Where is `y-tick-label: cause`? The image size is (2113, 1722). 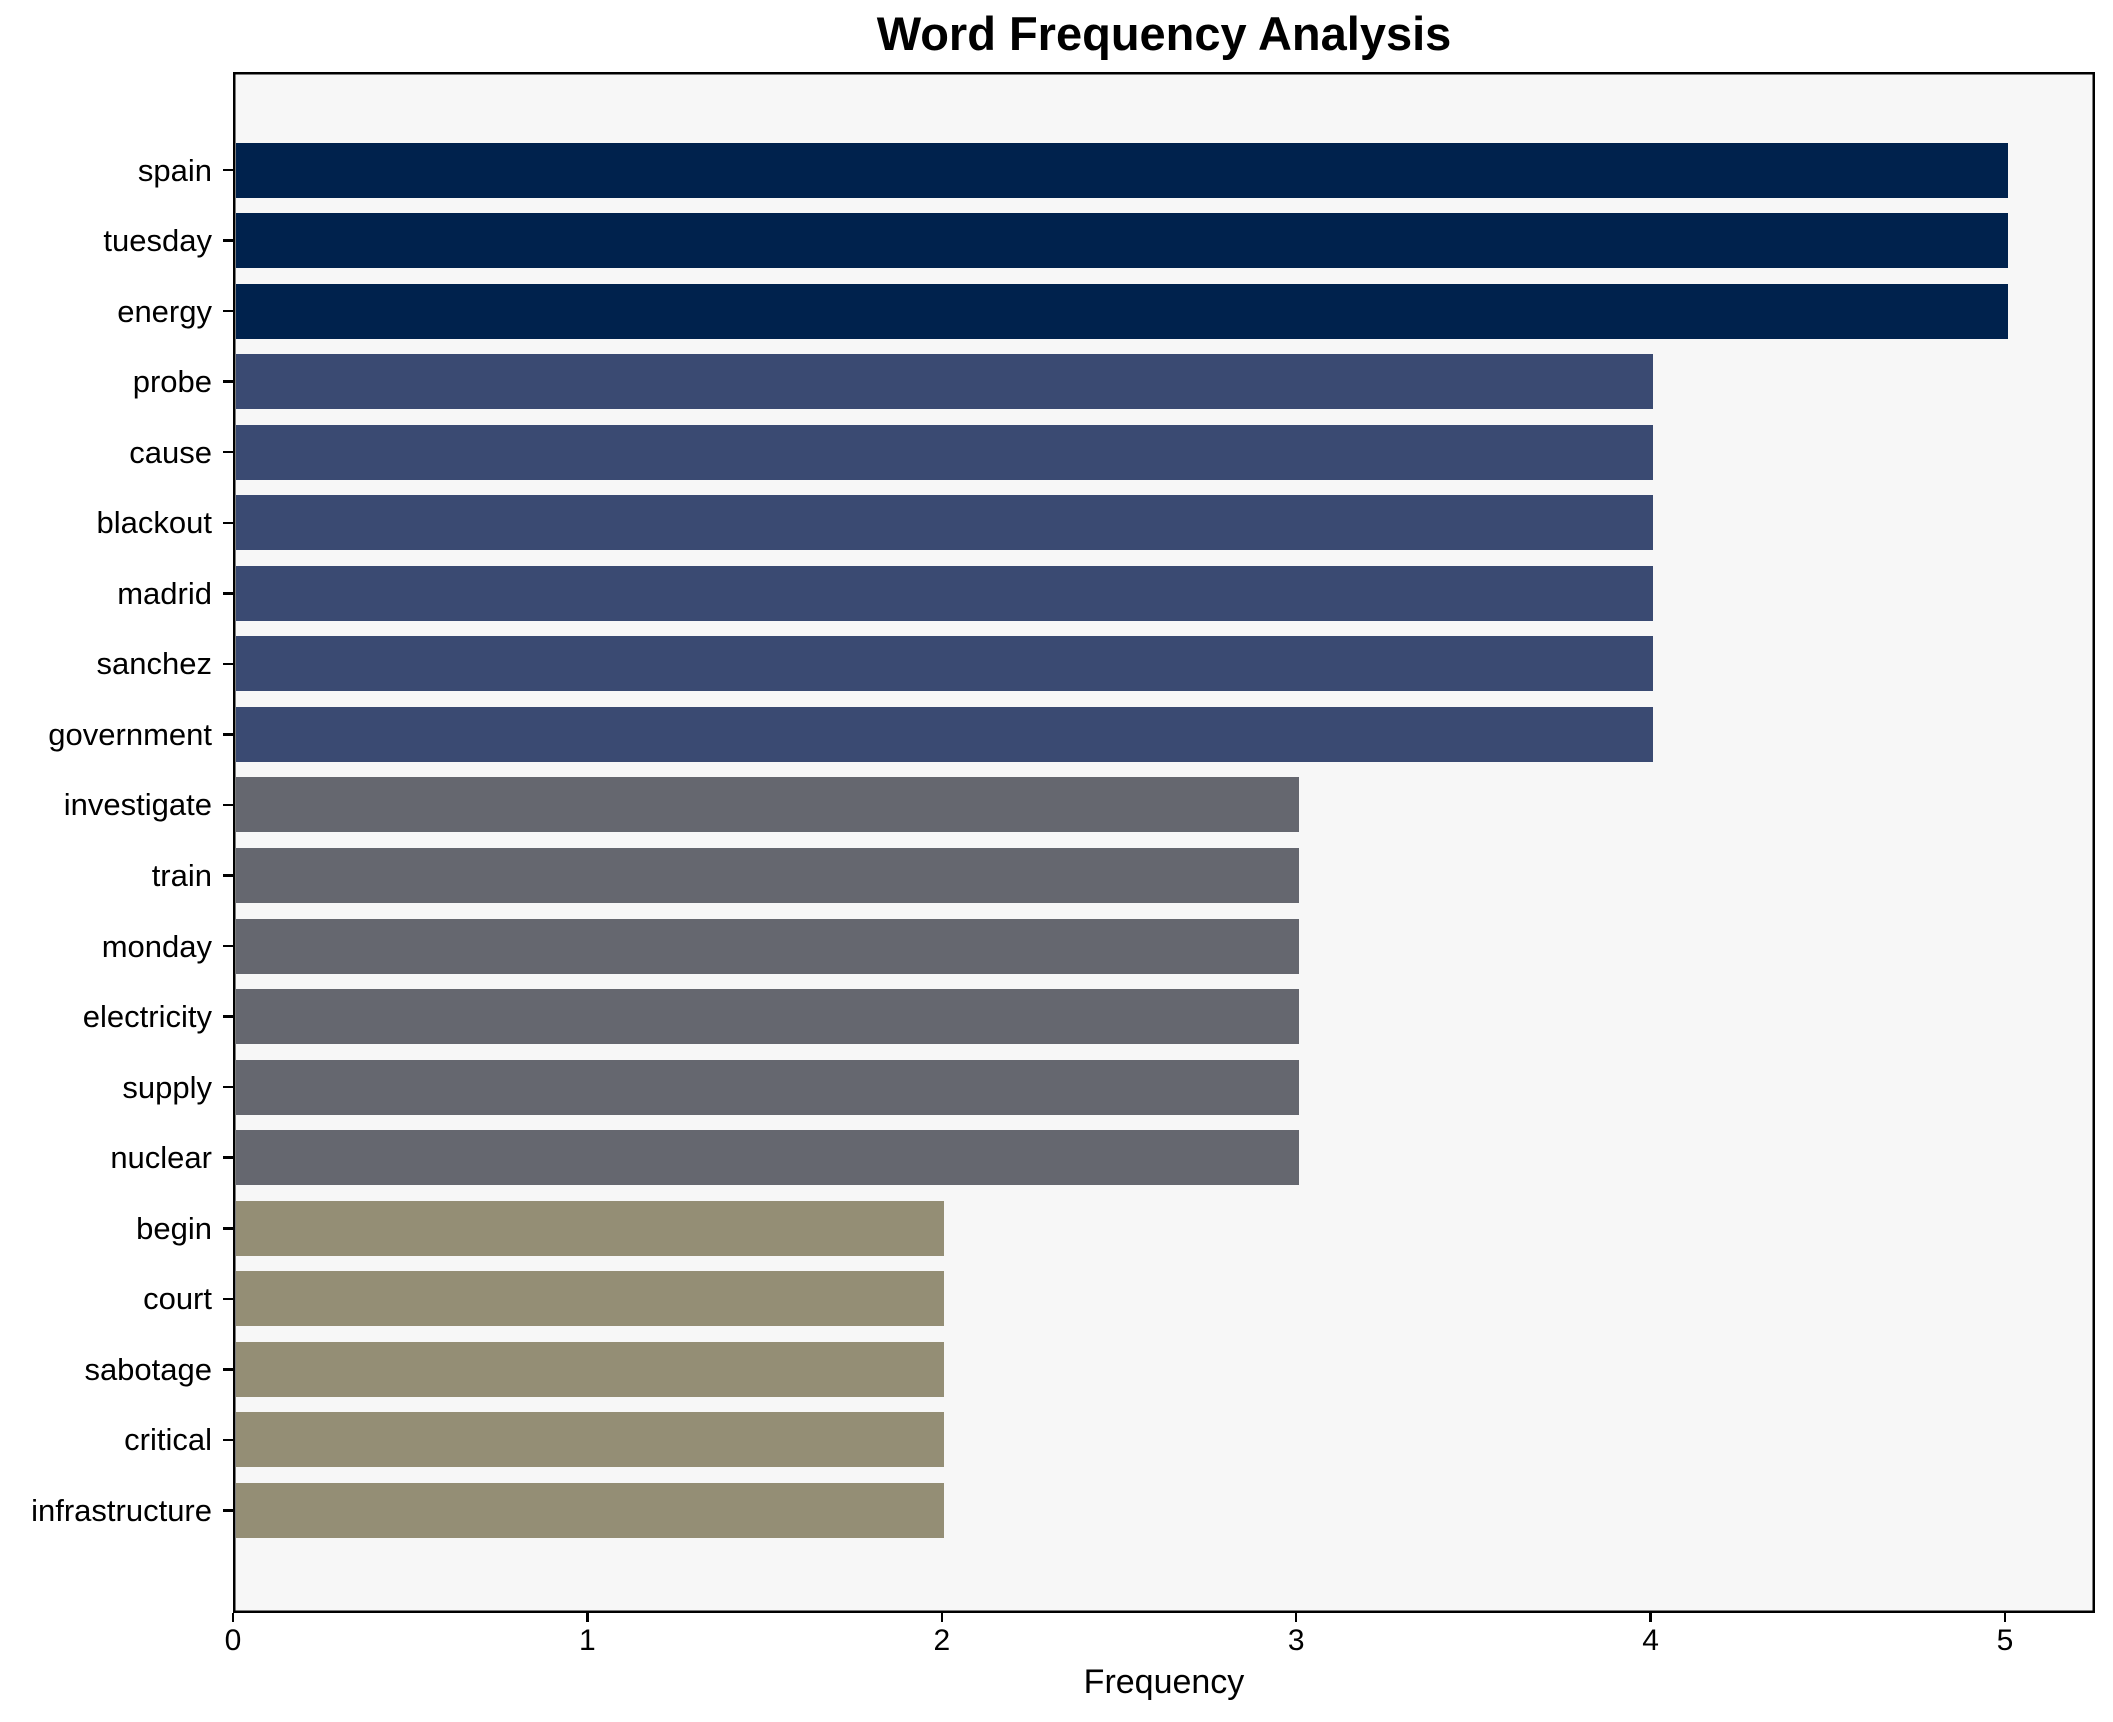
y-tick-label: cause is located at coordinates (170, 452).